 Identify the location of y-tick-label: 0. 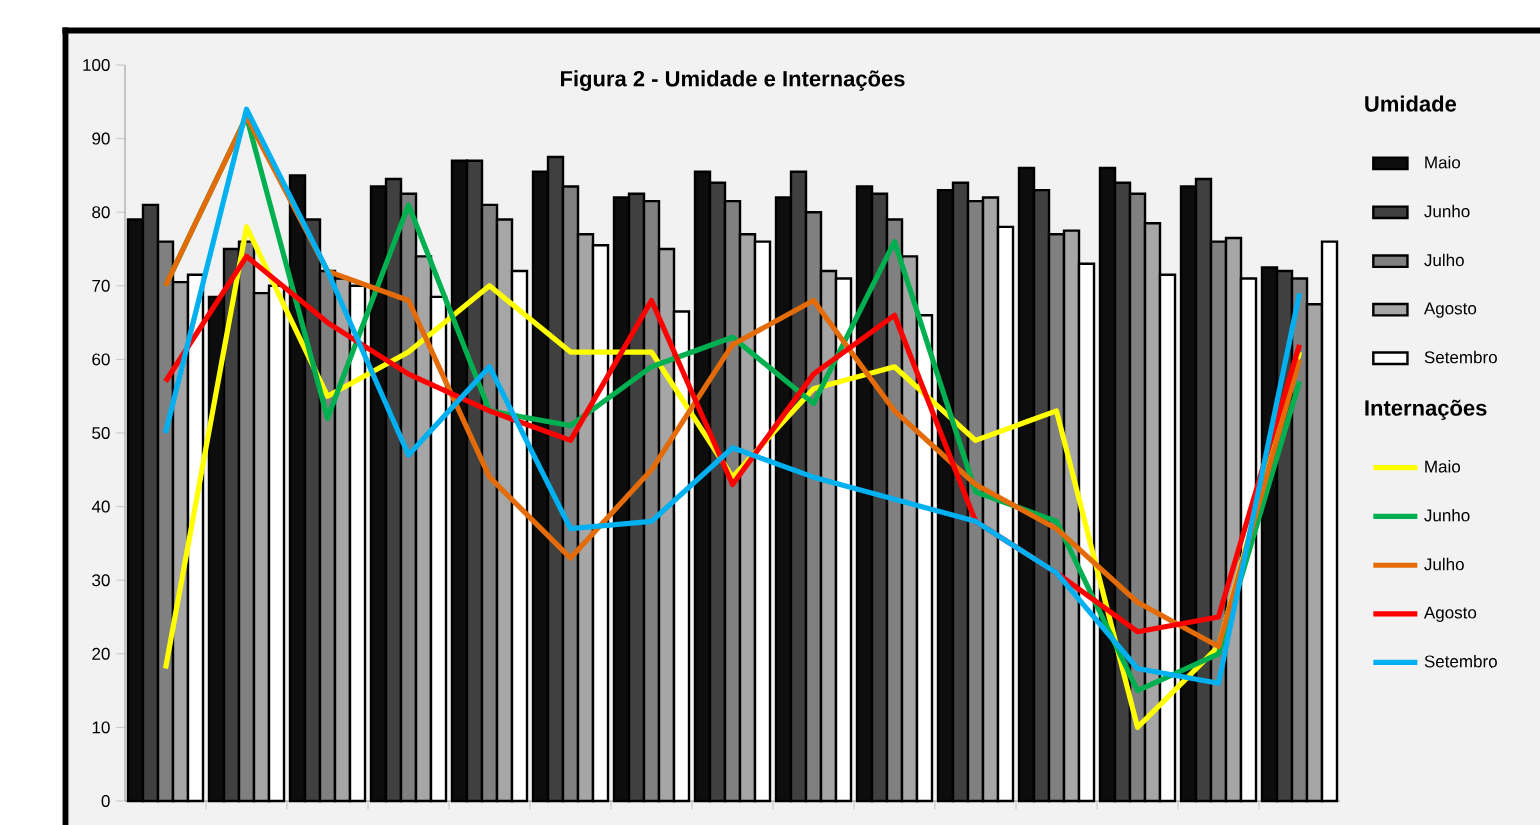
(105, 801).